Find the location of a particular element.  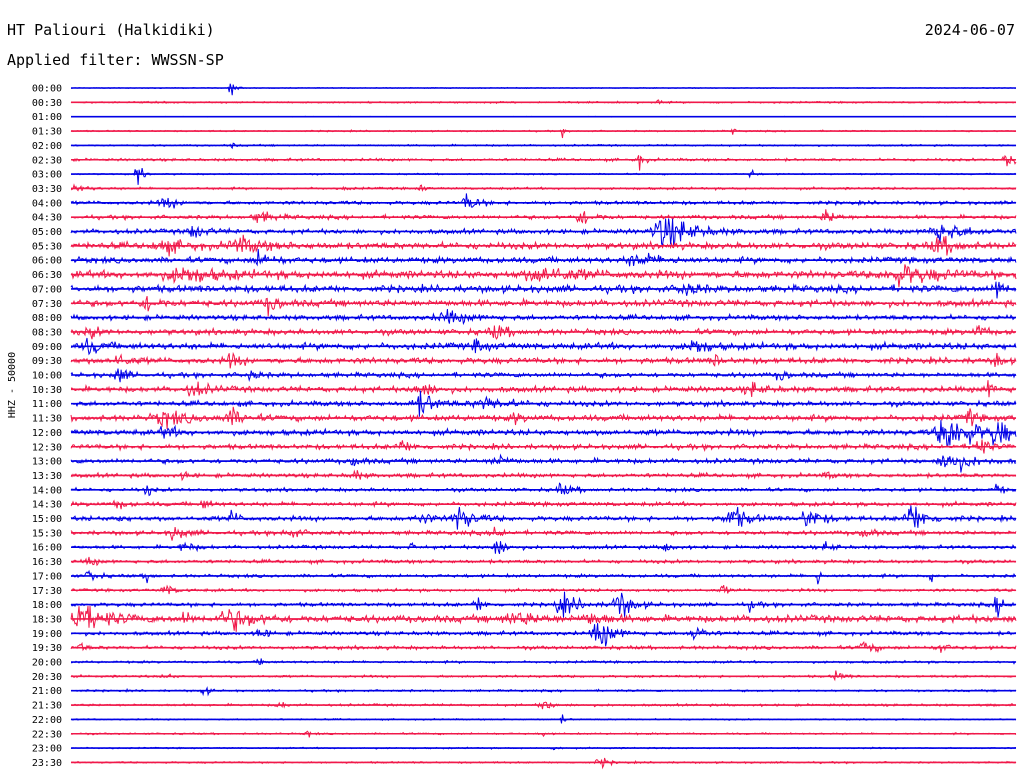

time-label: 15:00 is located at coordinates (47, 519).